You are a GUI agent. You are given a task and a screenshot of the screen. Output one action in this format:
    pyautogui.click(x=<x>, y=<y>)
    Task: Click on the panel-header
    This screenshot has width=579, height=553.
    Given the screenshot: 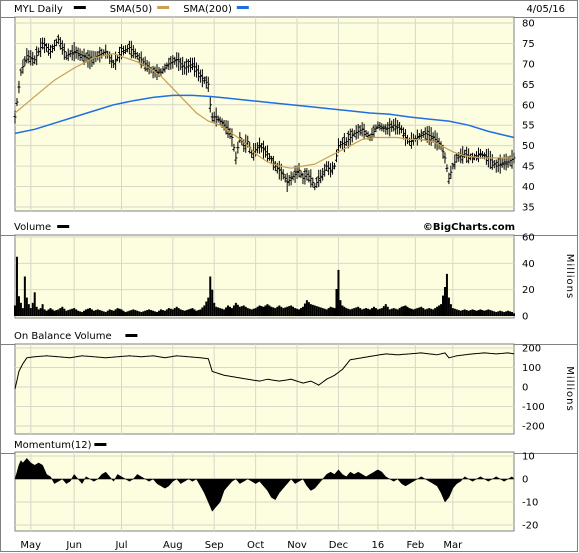 What is the action you would take?
    pyautogui.click(x=289, y=9)
    